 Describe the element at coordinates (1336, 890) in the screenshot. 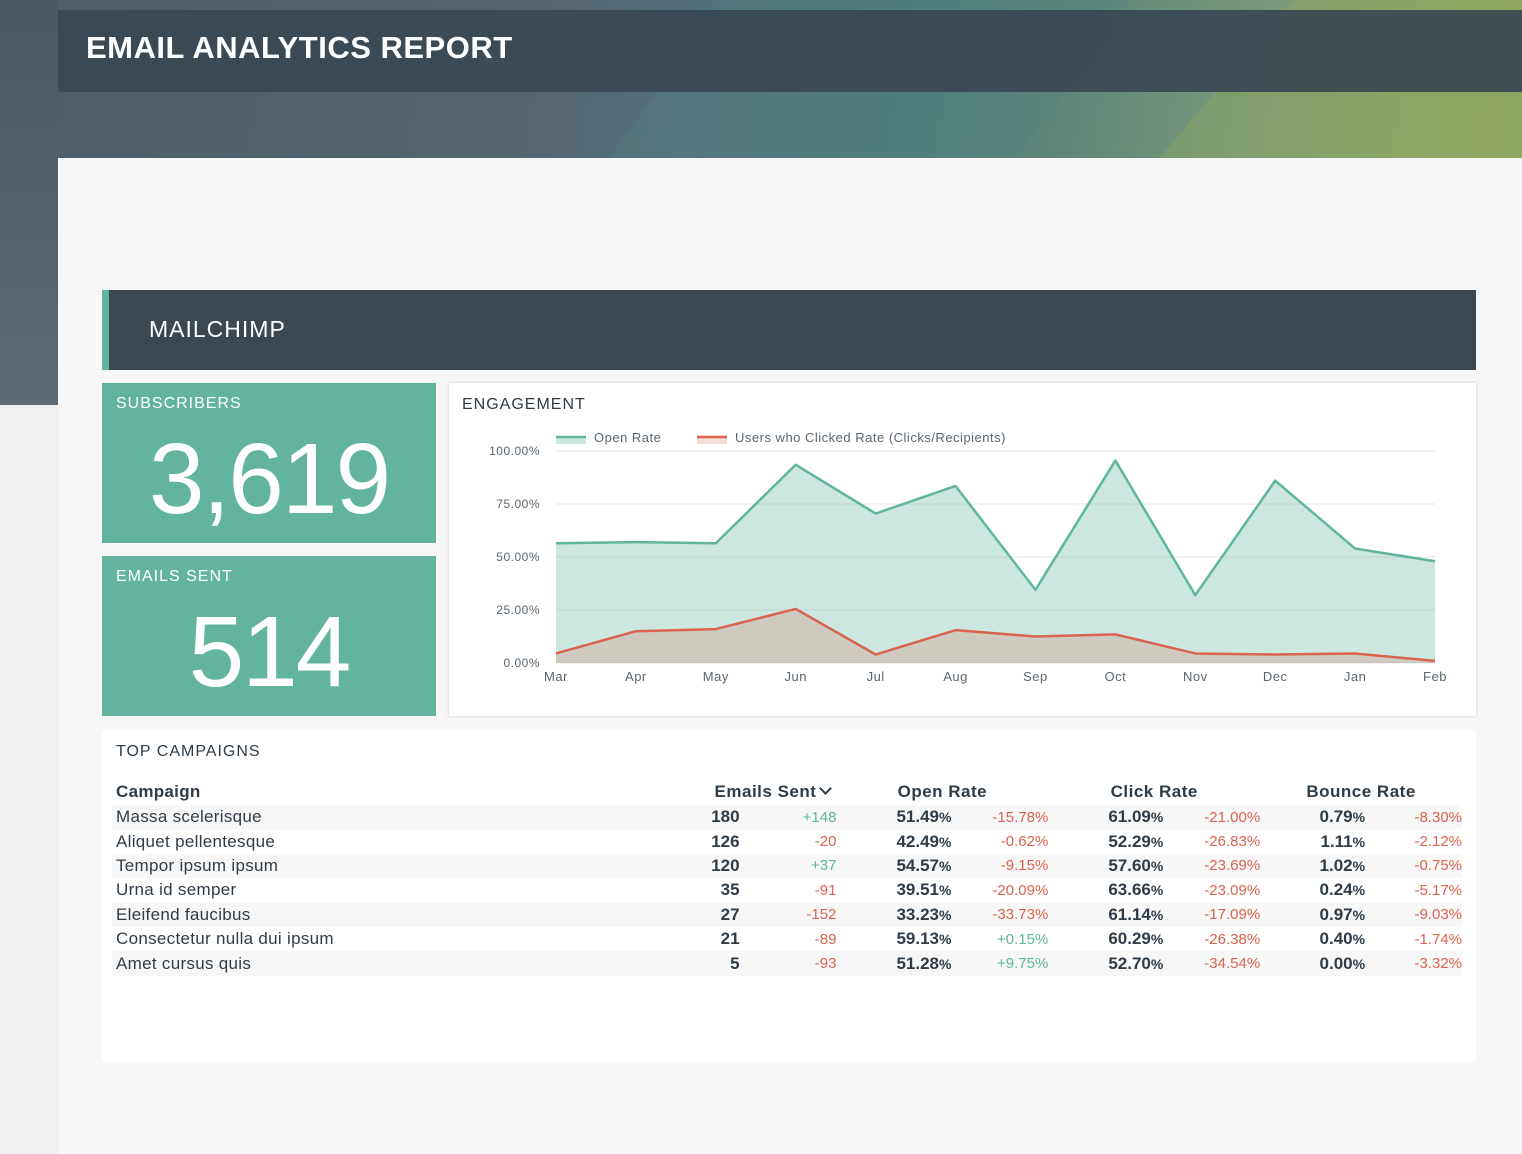

I see `bounce-rate-value: 0.24` at that location.